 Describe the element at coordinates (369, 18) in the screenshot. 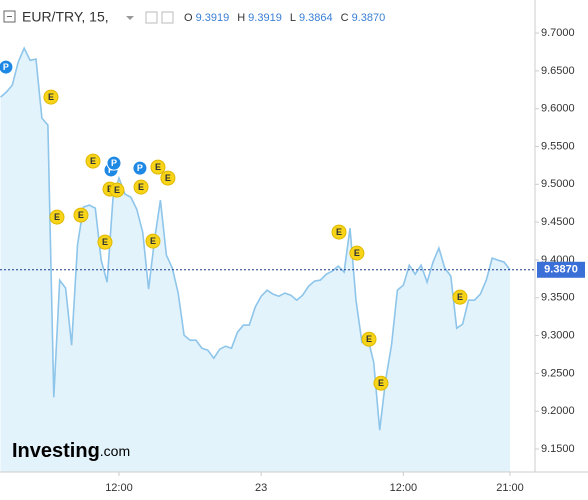

I see `ohlc-value: 9.3870` at that location.